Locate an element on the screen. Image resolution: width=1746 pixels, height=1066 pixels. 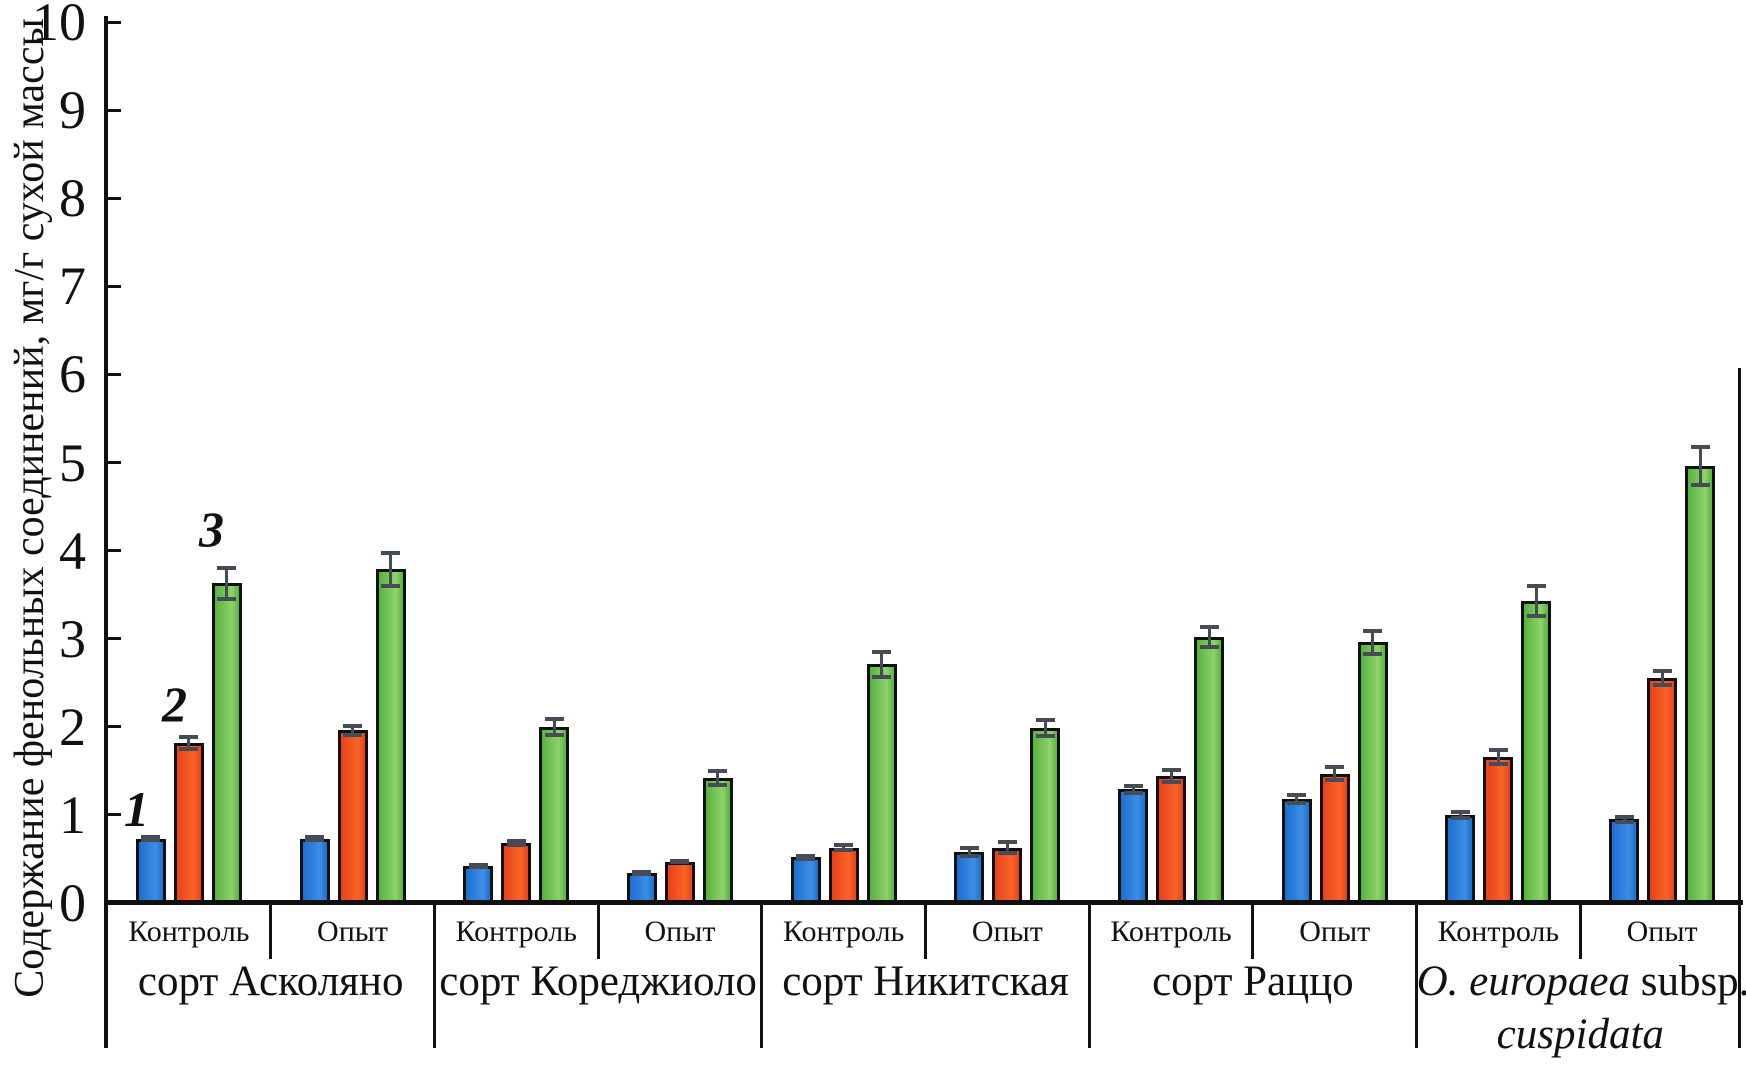
group-label: сорт Асколяно is located at coordinates (270, 982).